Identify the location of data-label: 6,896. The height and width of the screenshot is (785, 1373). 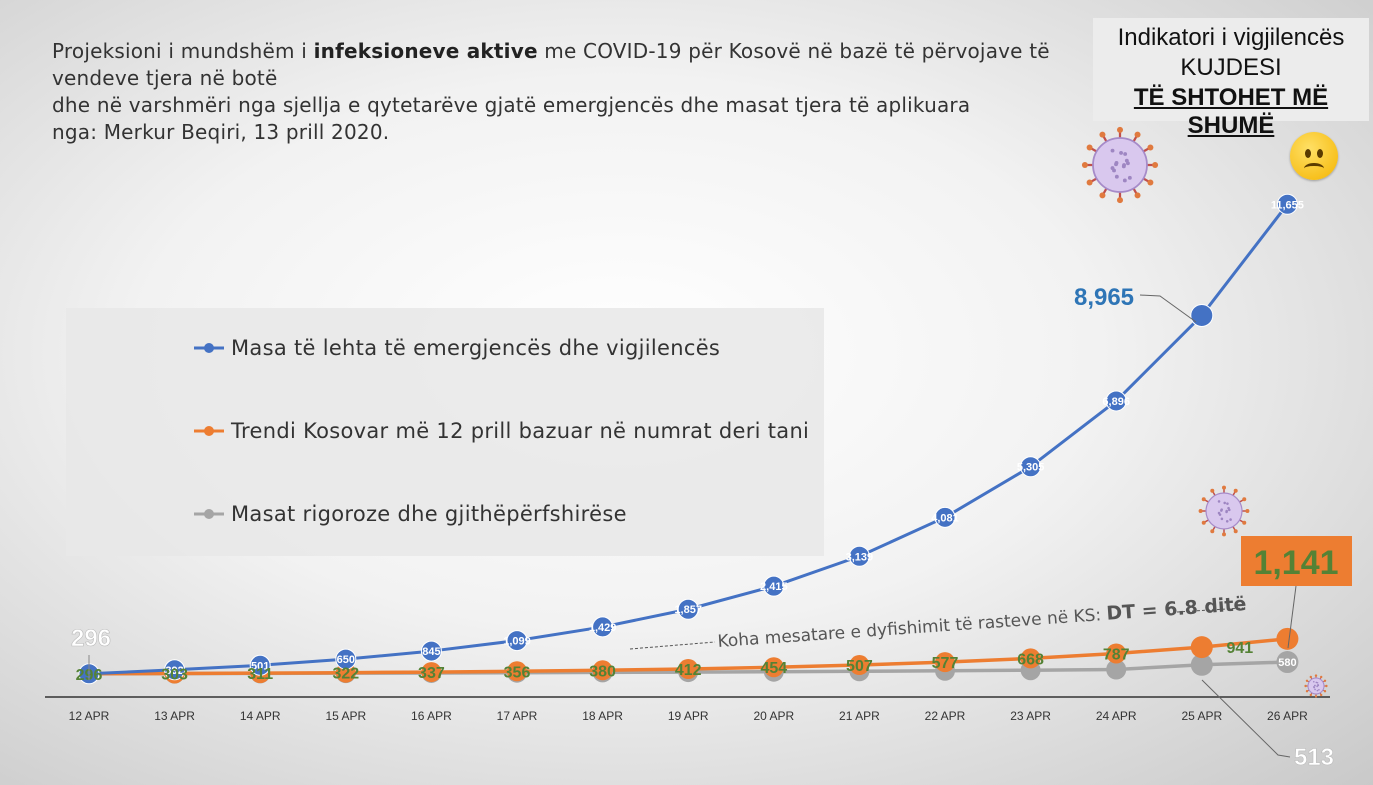
(1116, 402).